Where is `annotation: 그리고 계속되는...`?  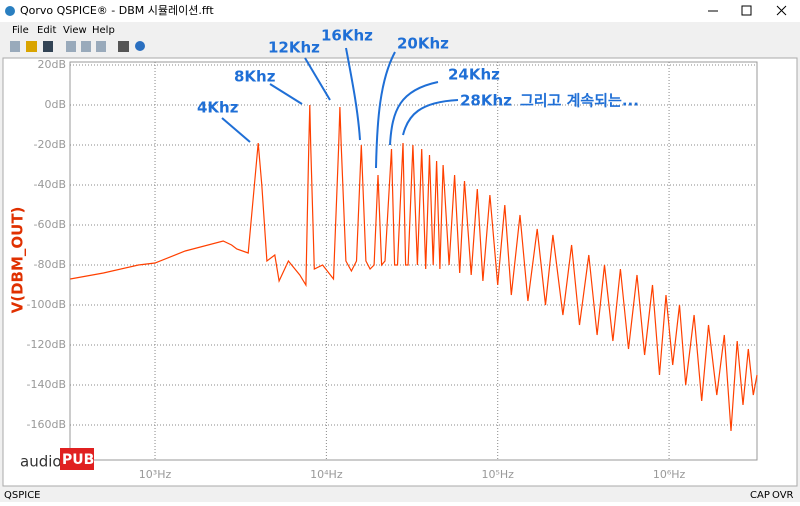 annotation: 그리고 계속되는... is located at coordinates (579, 101).